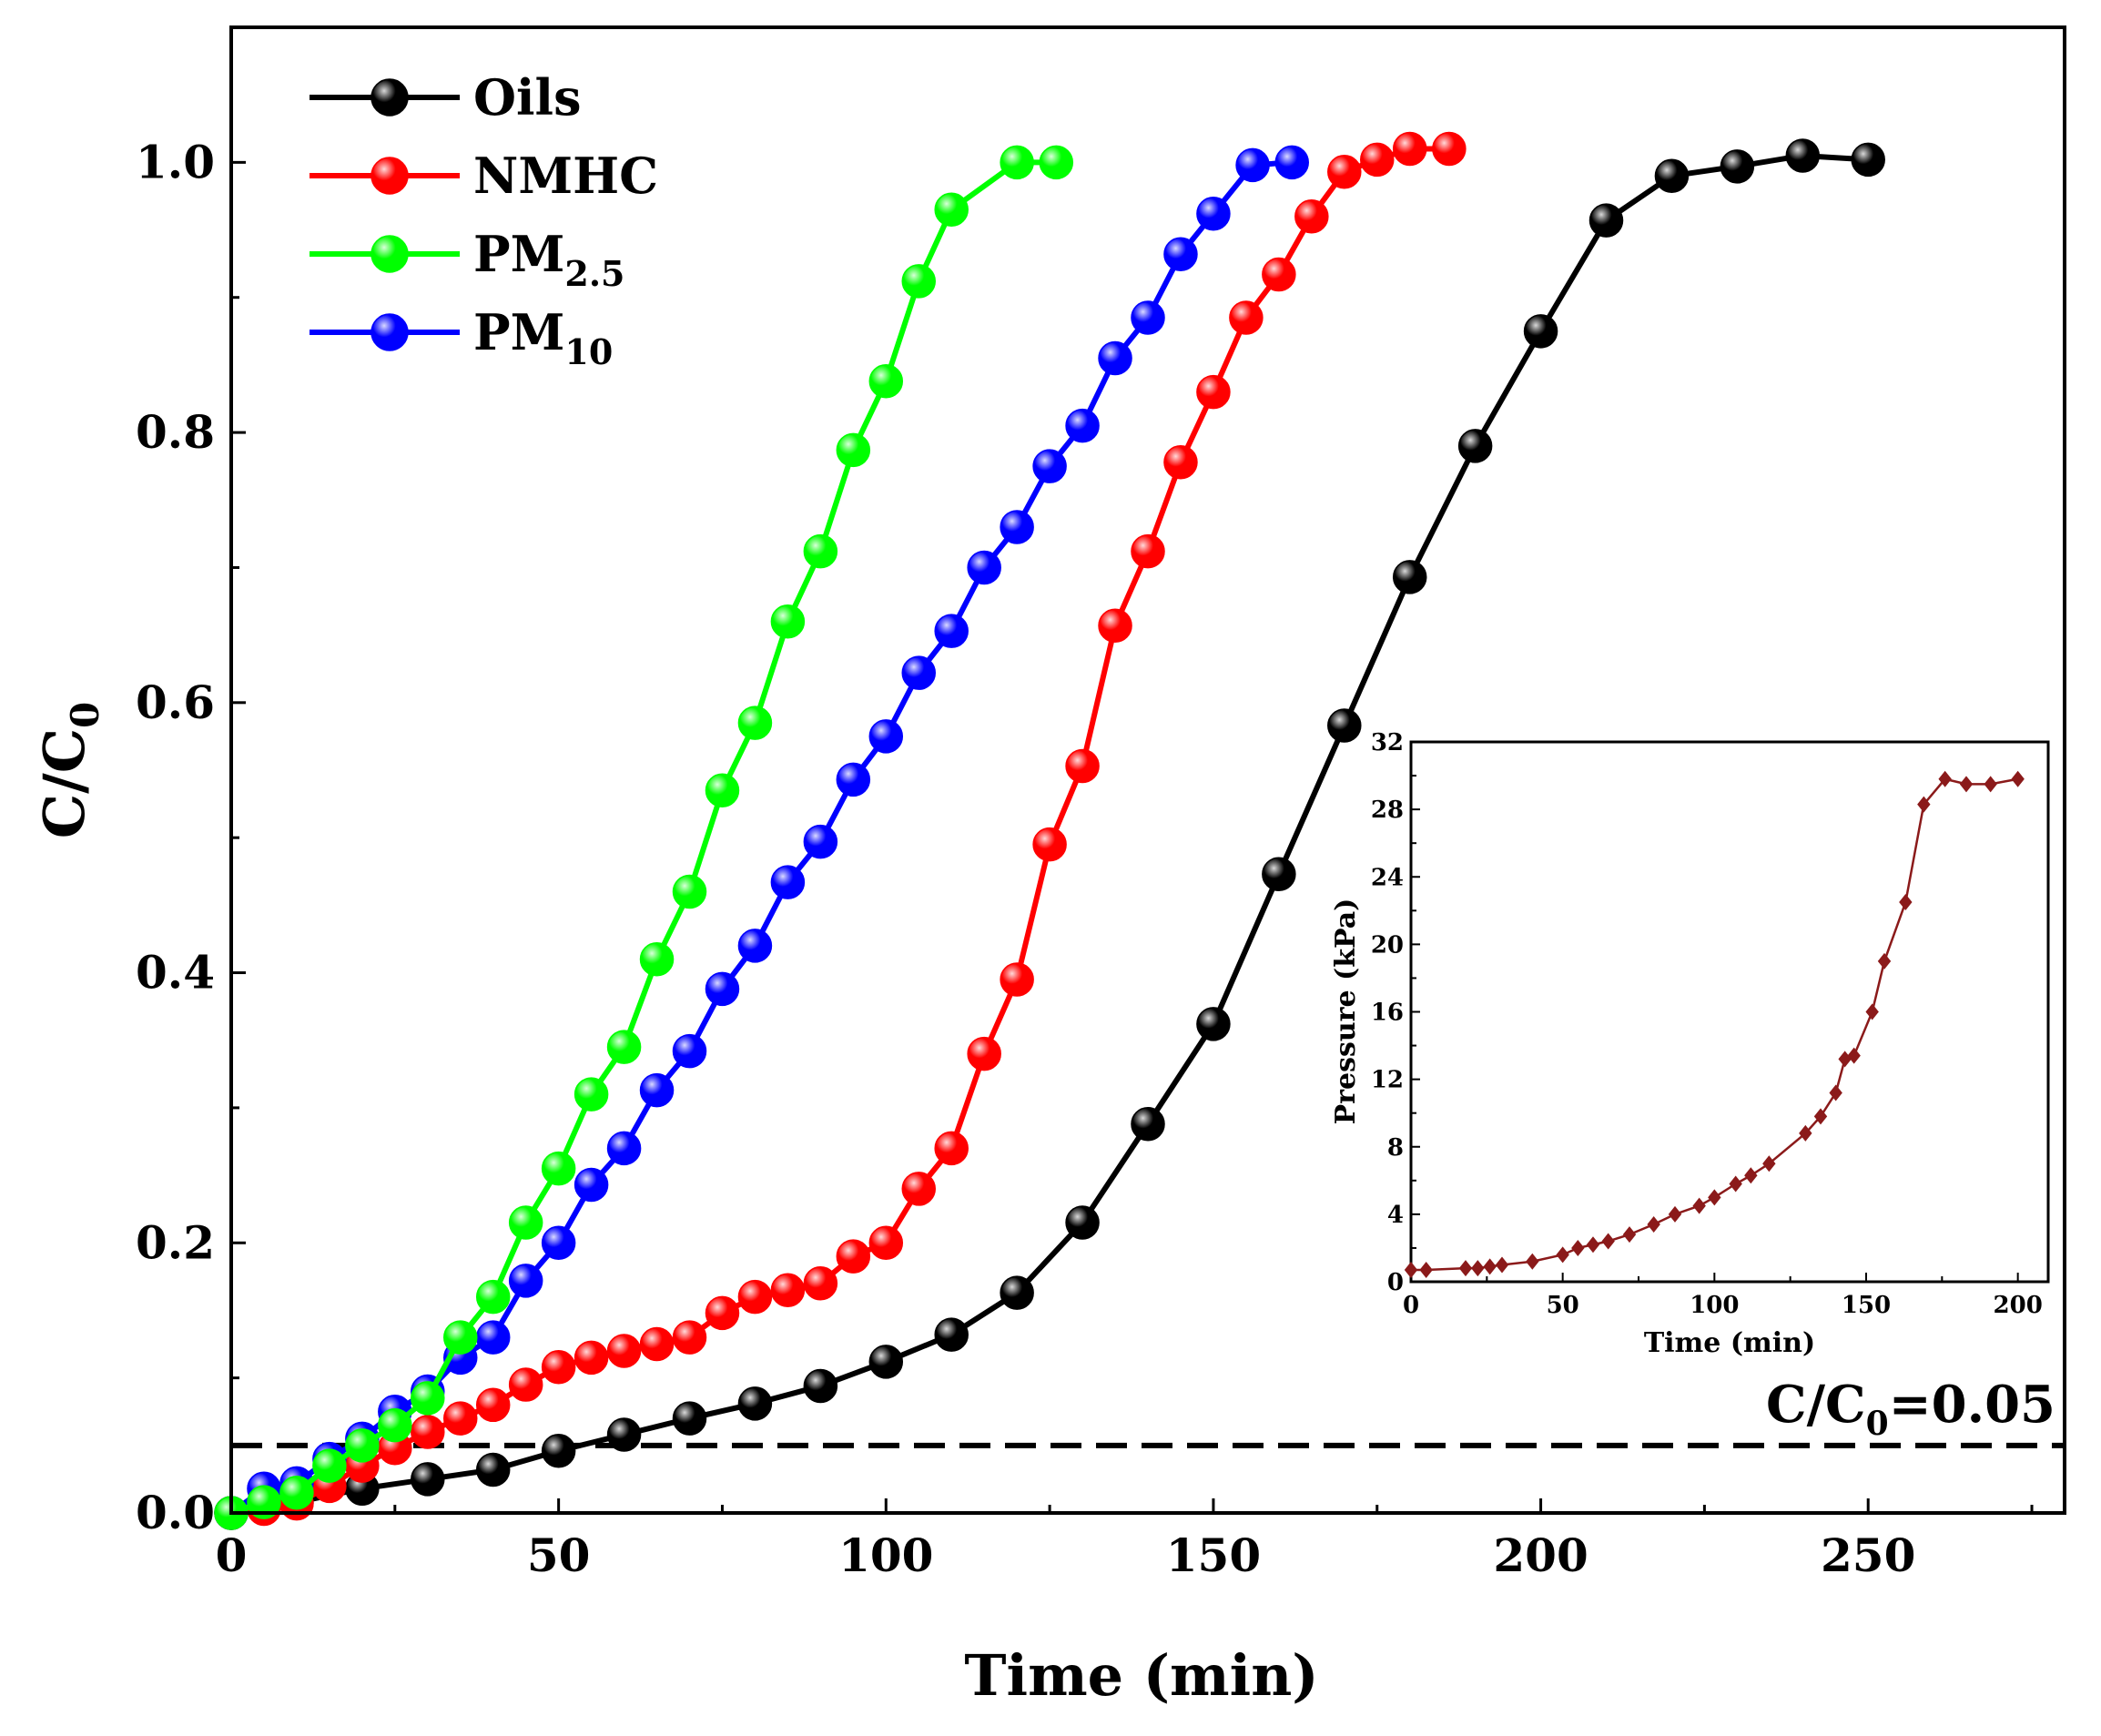 The image size is (2101, 1736). What do you see at coordinates (1395, 1216) in the screenshot?
I see `inset-y-tick-label: 4` at bounding box center [1395, 1216].